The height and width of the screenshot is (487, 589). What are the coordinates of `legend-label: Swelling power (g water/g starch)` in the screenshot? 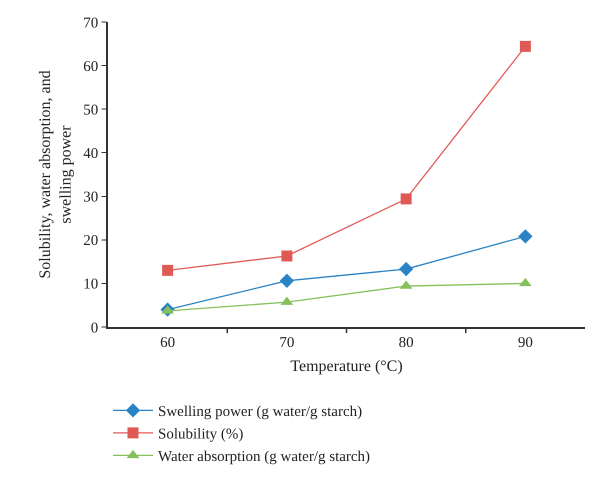 It's located at (260, 412).